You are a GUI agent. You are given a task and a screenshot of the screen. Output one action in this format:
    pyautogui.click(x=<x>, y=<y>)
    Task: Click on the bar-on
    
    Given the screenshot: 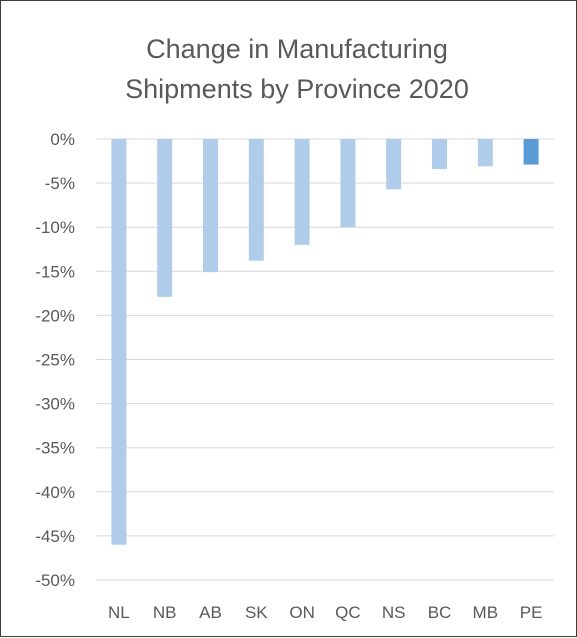 What is the action you would take?
    pyautogui.click(x=302, y=192)
    